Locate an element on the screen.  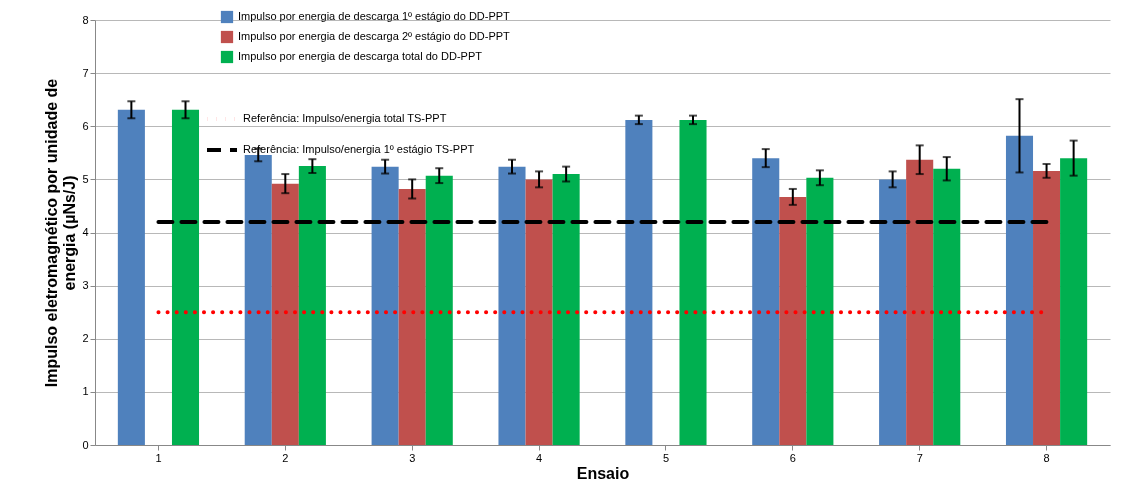
y-tick-label: 0 is located at coordinates (85, 444).